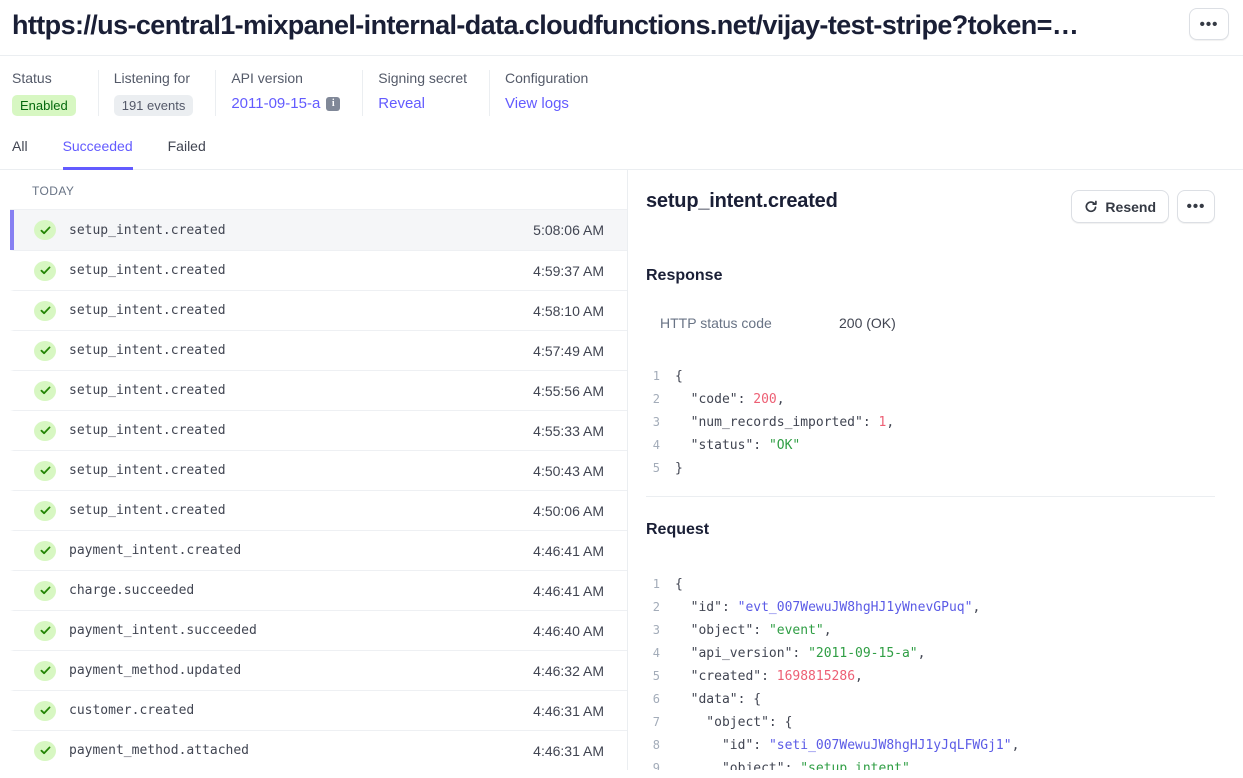 This screenshot has width=1243, height=778. What do you see at coordinates (930, 676) in the screenshot?
I see `code-line: 5 "created": 1698815286,` at bounding box center [930, 676].